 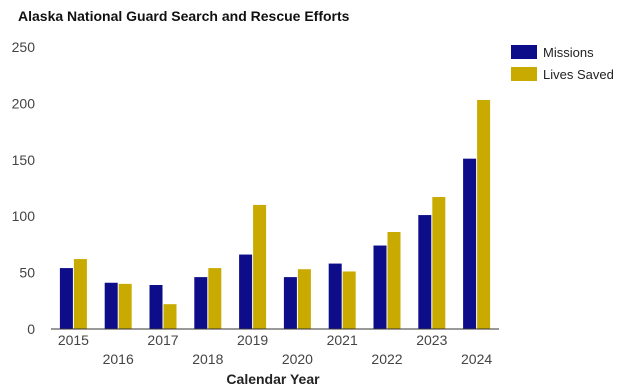 I want to click on x-tick-label: 2019, so click(x=252, y=340).